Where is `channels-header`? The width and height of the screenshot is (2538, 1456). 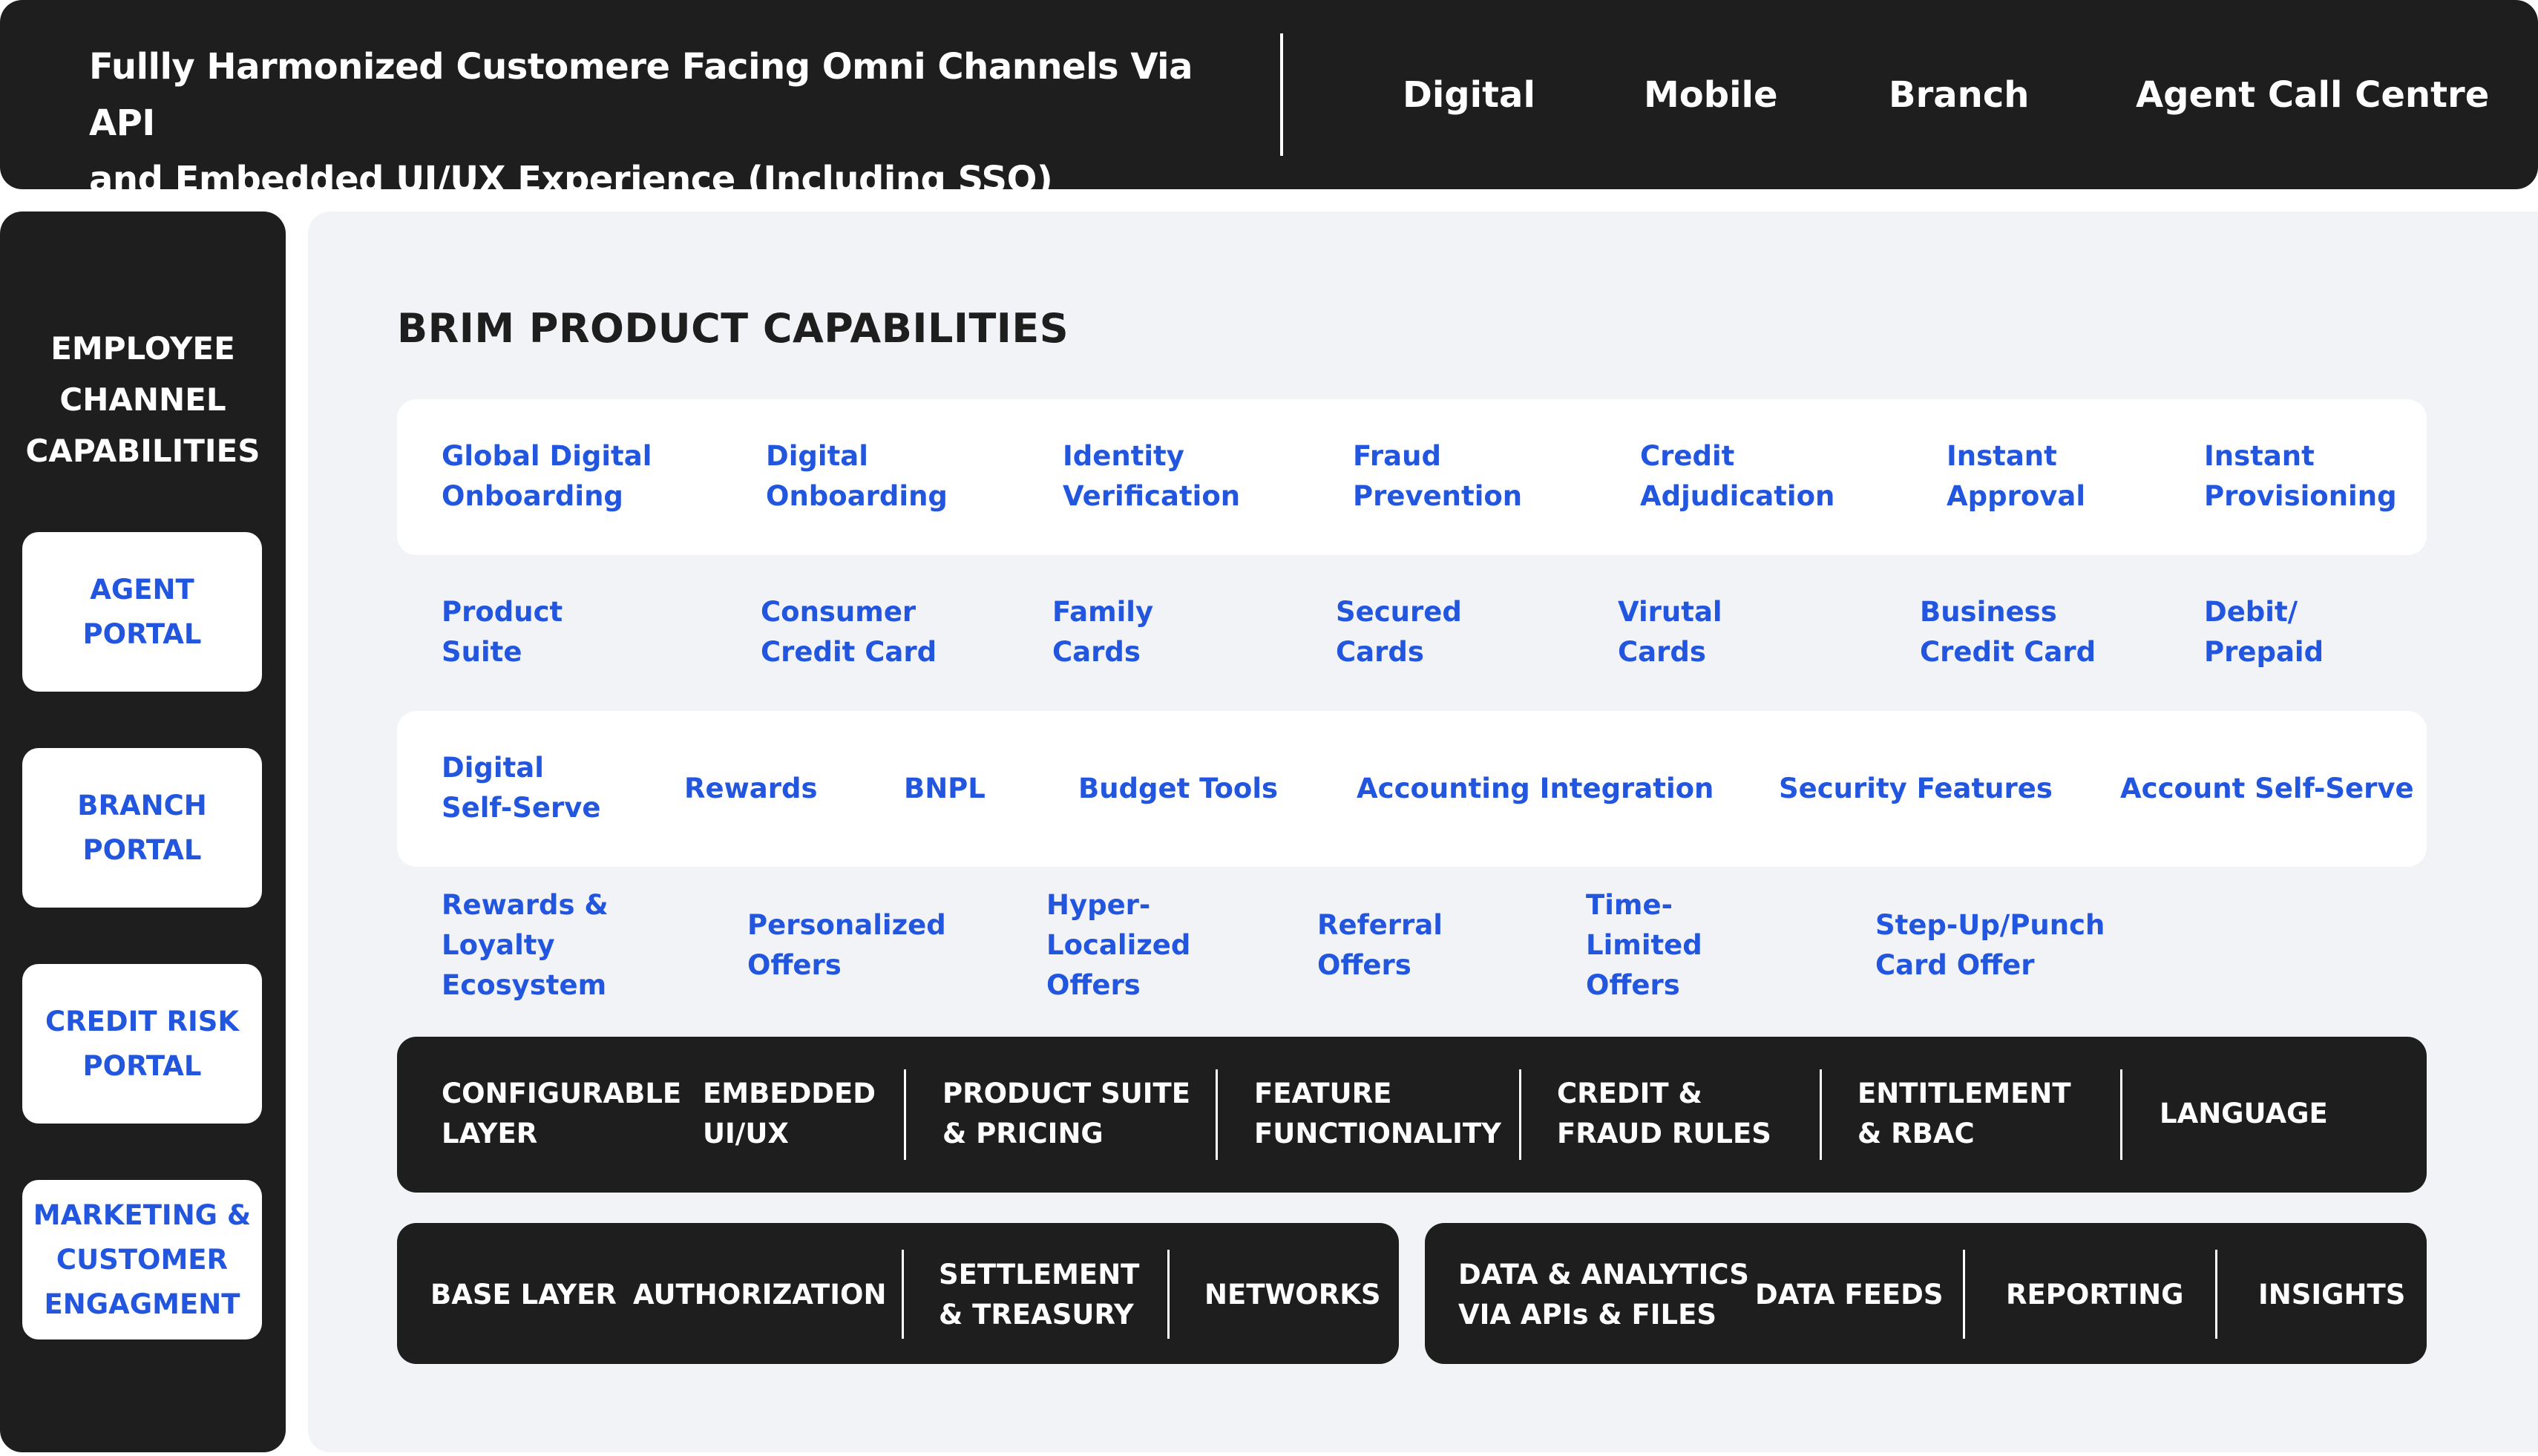
channels-header is located at coordinates (1269, 95).